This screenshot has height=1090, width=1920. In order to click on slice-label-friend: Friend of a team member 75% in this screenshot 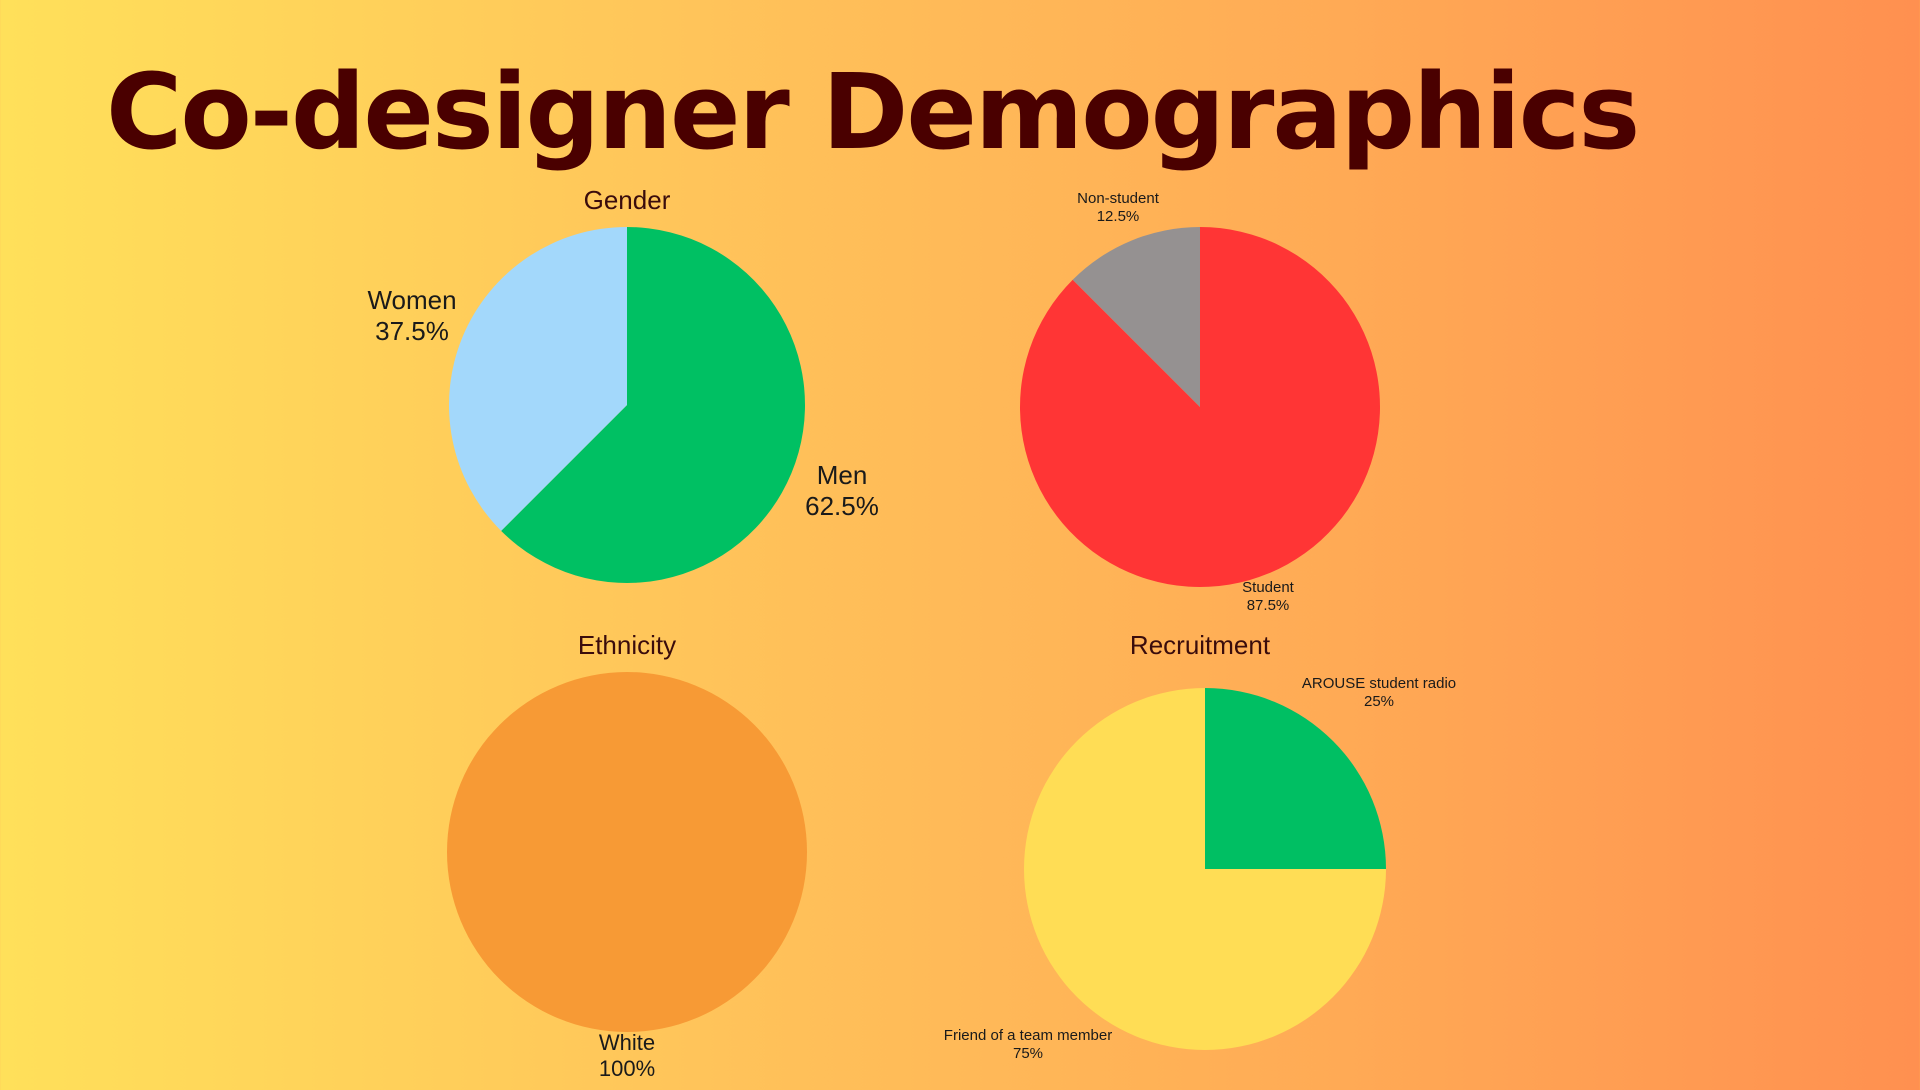, I will do `click(1028, 1045)`.